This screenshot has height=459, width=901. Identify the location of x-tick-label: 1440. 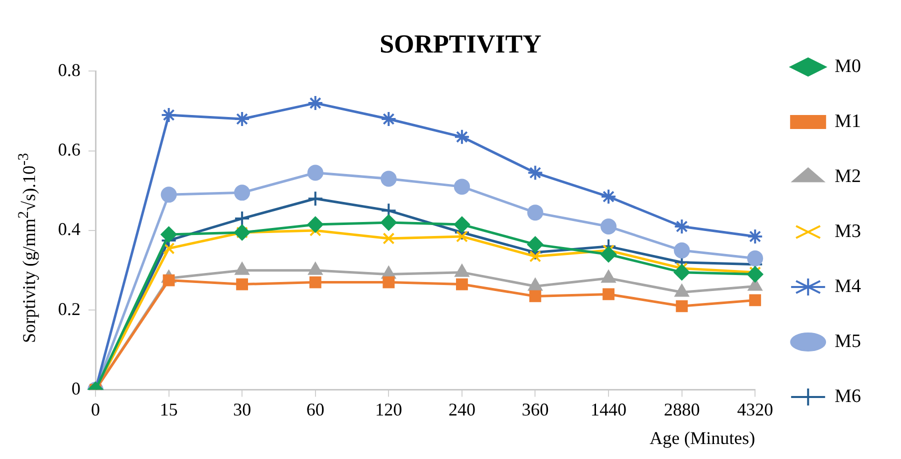
(608, 409).